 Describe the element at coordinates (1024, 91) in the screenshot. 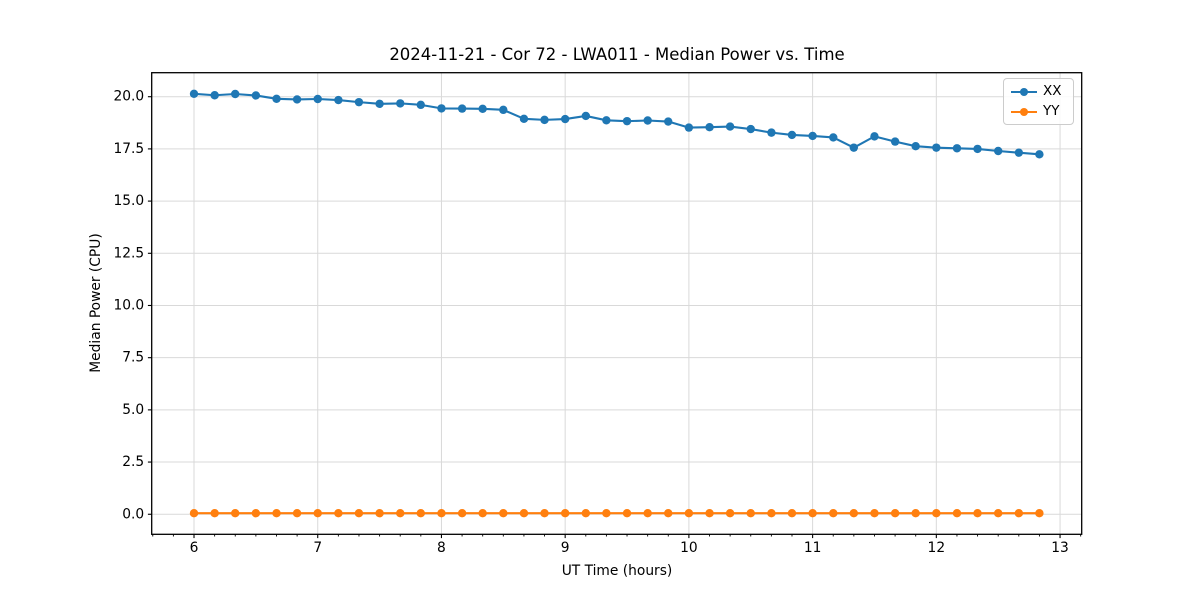

I see `xx-line-sample-icon` at that location.